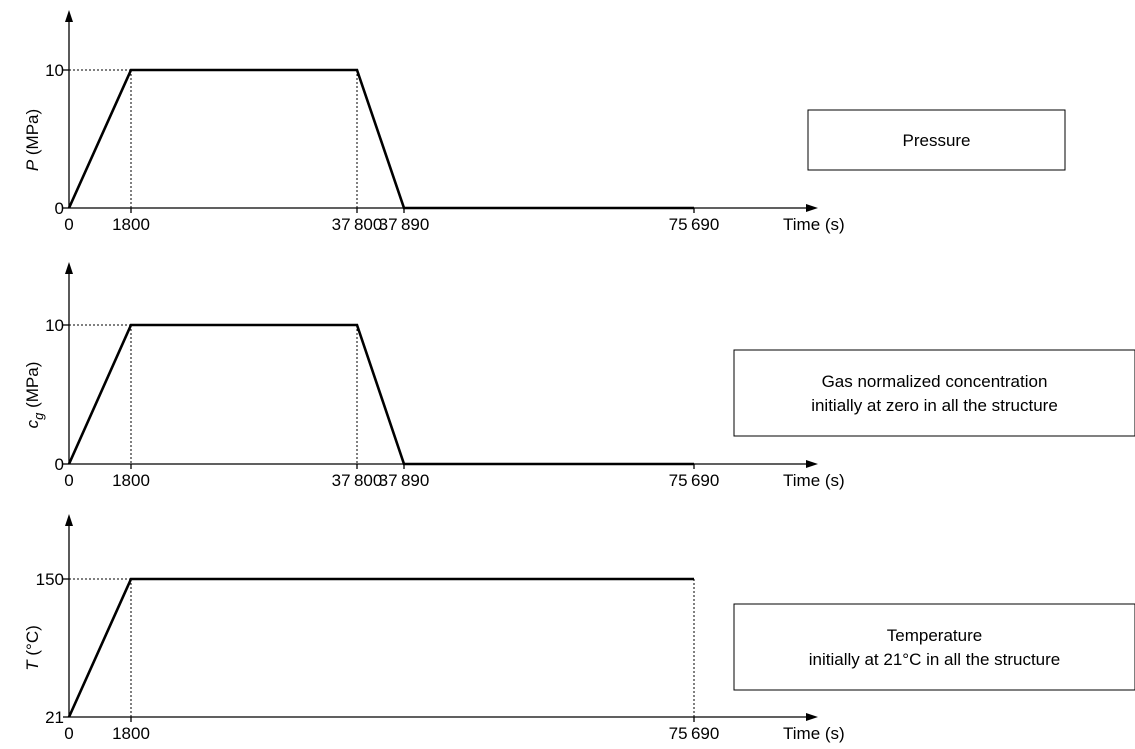 This screenshot has height=749, width=1135. I want to click on annotation-text: Pressure, so click(936, 140).